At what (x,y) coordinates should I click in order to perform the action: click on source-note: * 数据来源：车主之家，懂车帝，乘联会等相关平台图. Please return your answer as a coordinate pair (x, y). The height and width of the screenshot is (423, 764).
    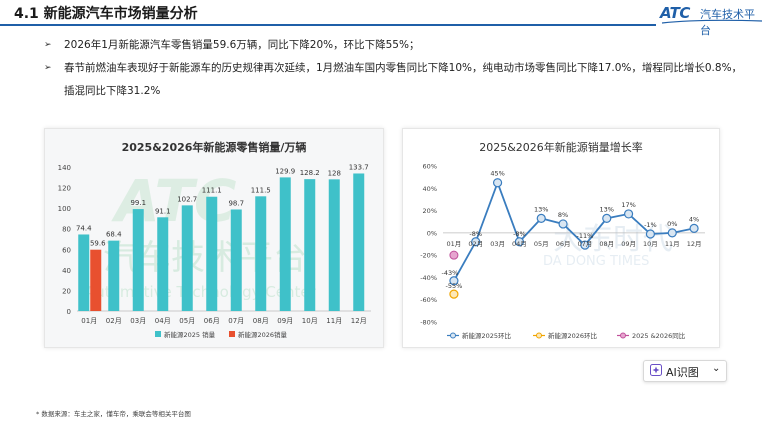
    Looking at the image, I should click on (113, 414).